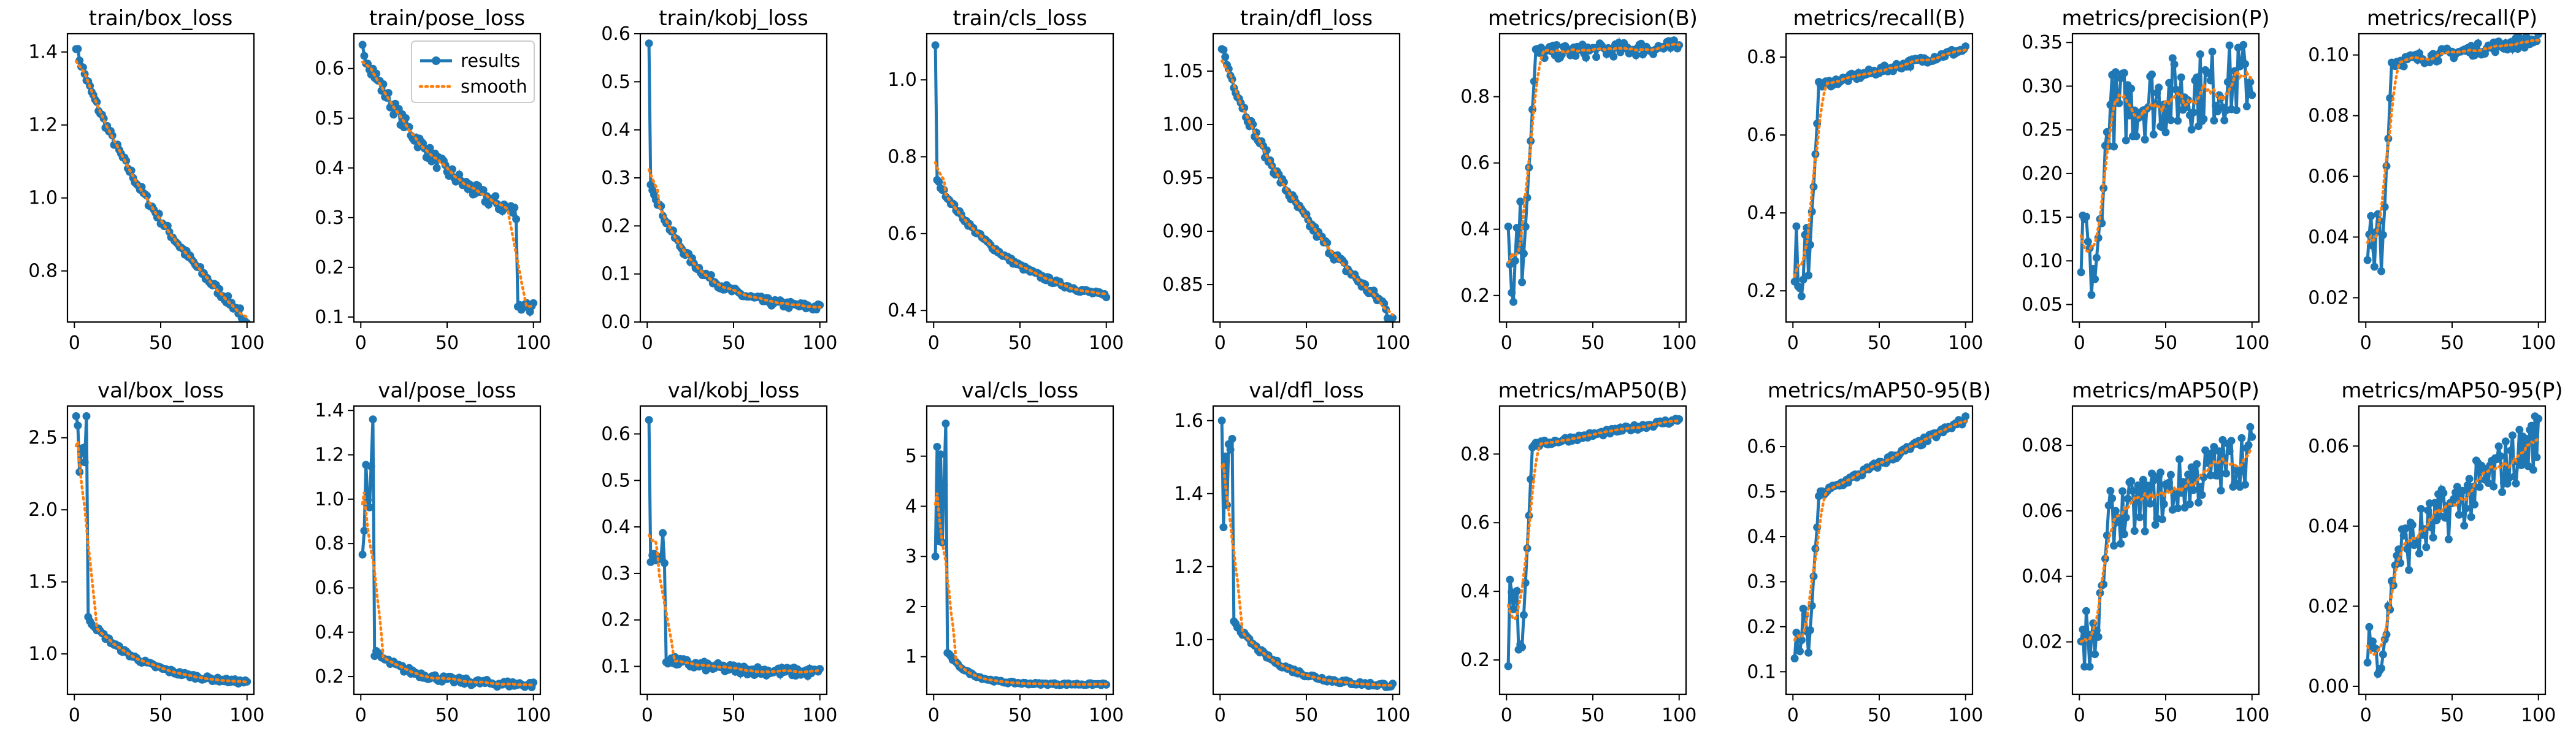 This screenshot has width=2576, height=736. Describe the element at coordinates (1306, 178) in the screenshot. I see `axes-frame` at that location.